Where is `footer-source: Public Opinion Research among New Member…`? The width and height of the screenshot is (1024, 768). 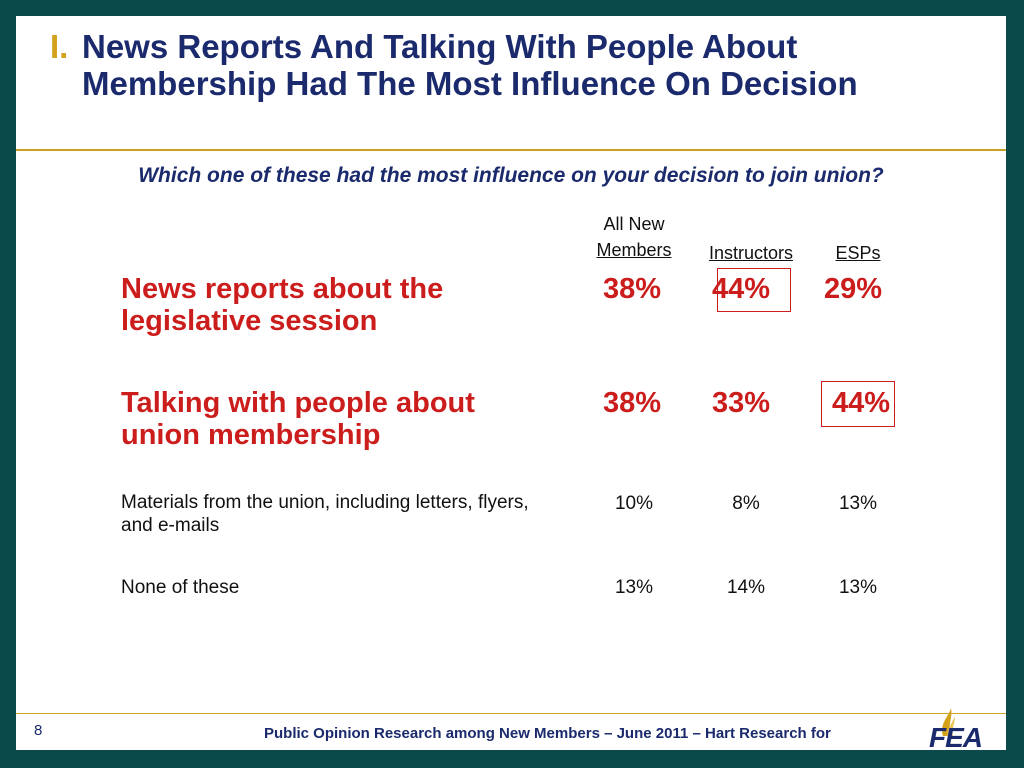 footer-source: Public Opinion Research among New Member… is located at coordinates (547, 733).